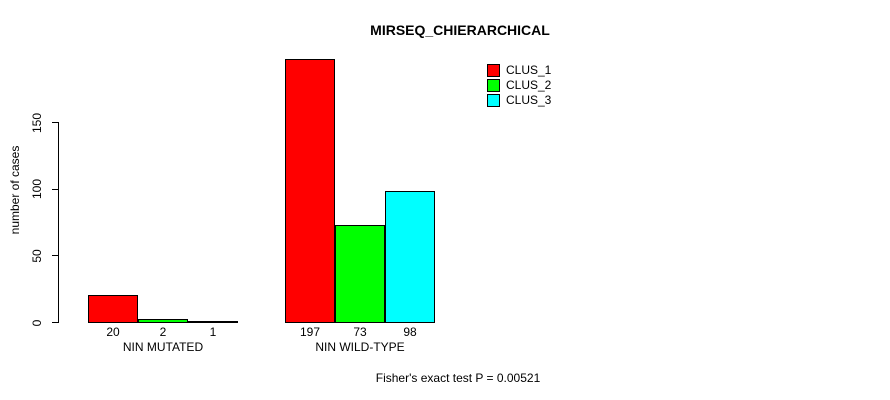 The image size is (890, 400). What do you see at coordinates (37, 256) in the screenshot?
I see `y-axis-tick-label: 50` at bounding box center [37, 256].